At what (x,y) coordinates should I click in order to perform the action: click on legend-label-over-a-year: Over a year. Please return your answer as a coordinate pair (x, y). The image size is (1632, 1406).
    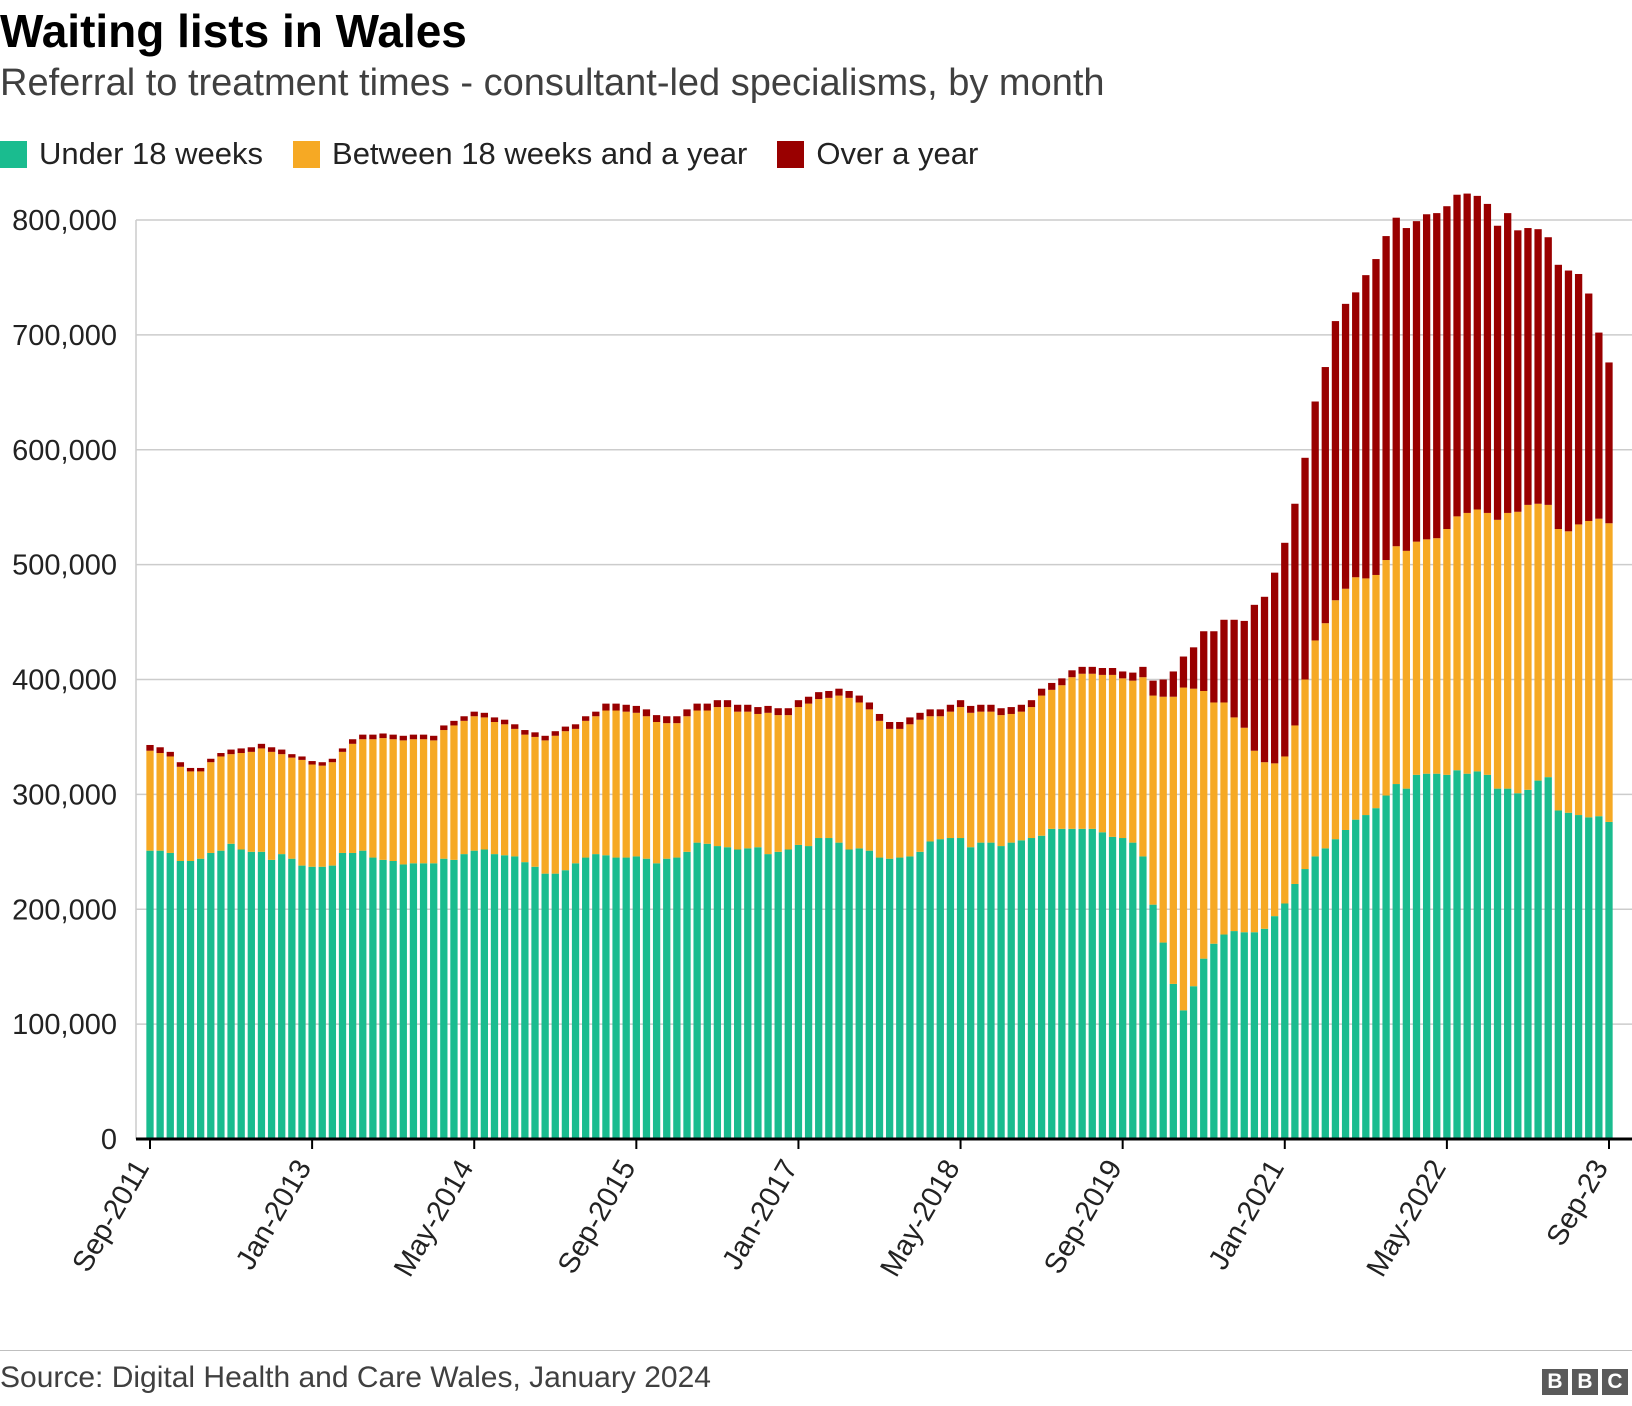
    Looking at the image, I should click on (897, 153).